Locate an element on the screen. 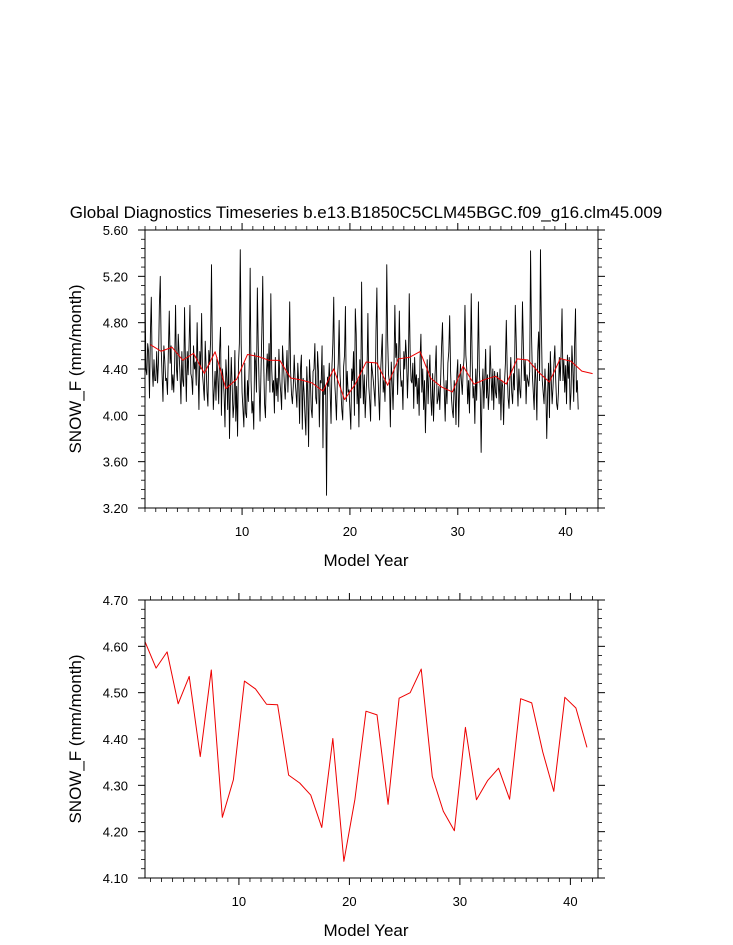  y-tick-label: 5.60 is located at coordinates (115, 230).